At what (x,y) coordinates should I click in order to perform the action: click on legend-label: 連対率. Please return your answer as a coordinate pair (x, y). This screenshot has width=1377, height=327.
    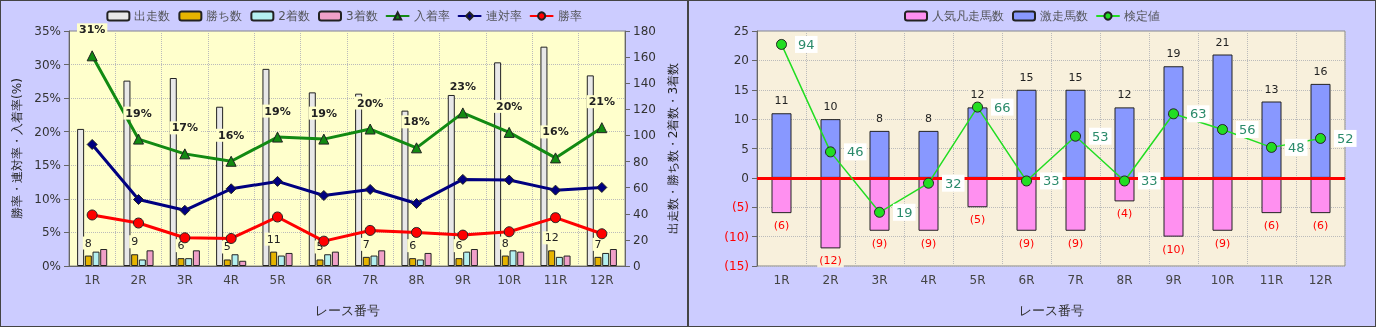
    Looking at the image, I should click on (503, 16).